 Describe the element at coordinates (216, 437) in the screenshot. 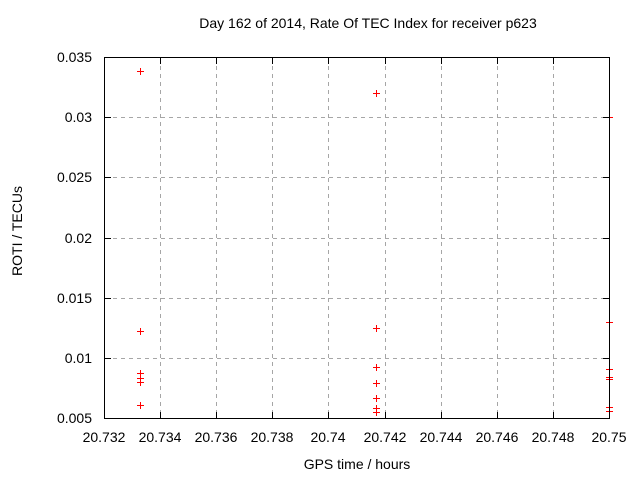

I see `x-tick-label: 20.736` at that location.